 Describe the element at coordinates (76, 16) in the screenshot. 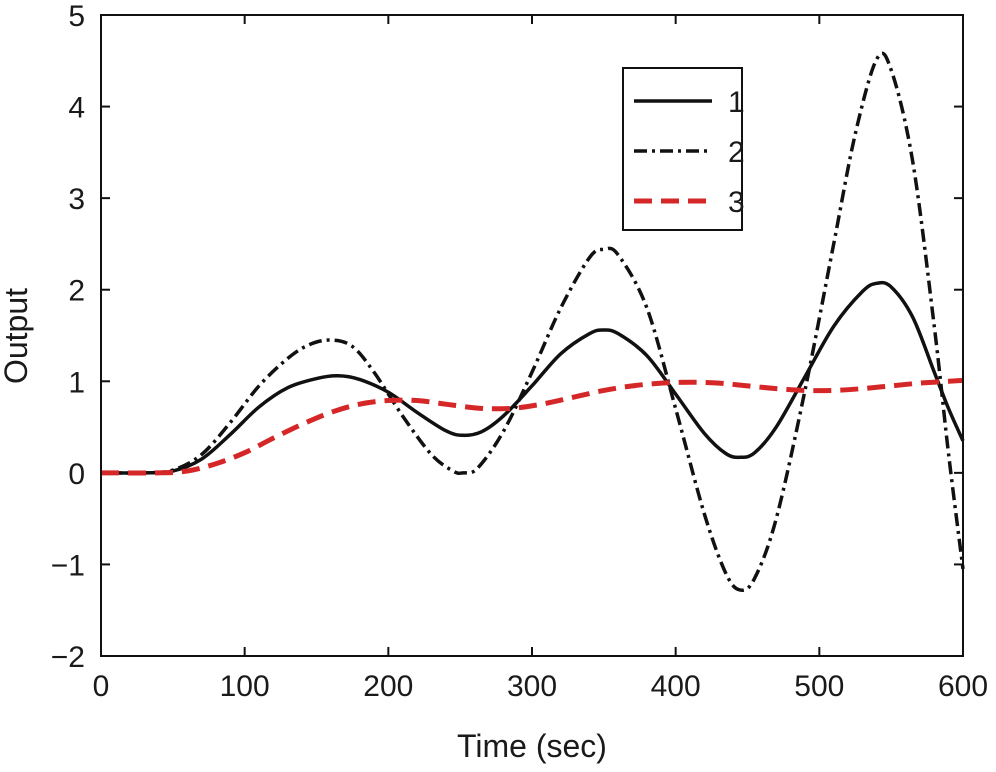

I see `y-tick-label: 5` at that location.